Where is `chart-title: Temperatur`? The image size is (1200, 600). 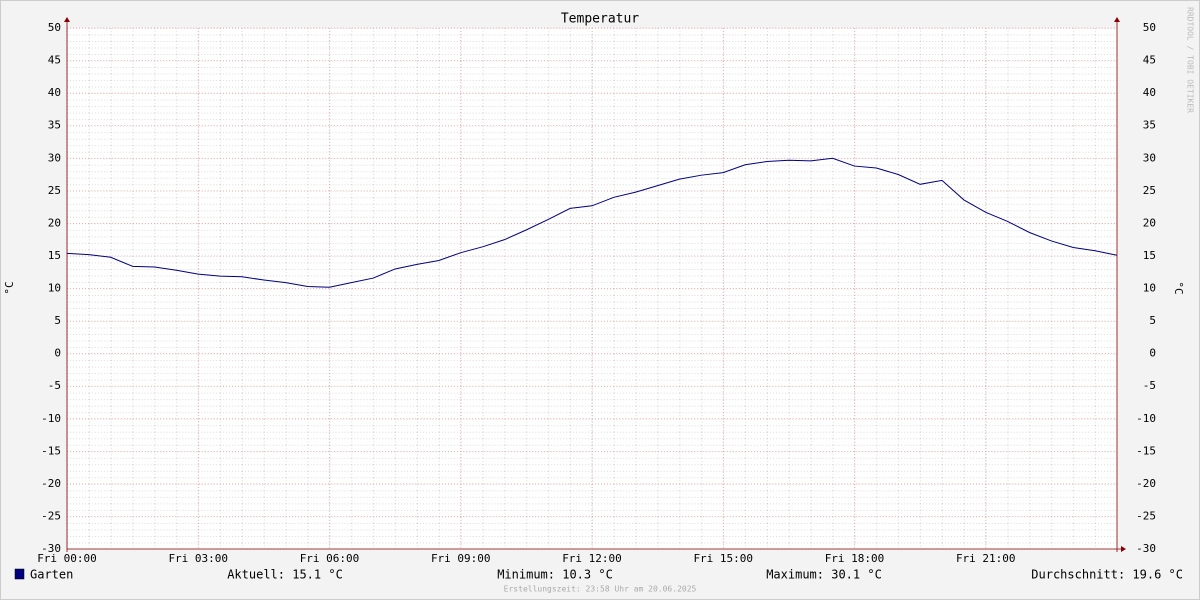
chart-title: Temperatur is located at coordinates (600, 19).